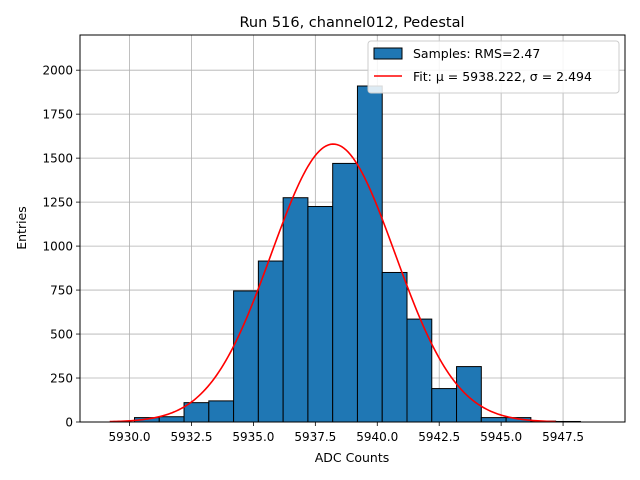 This screenshot has width=640, height=480. I want to click on x-tick-label: 5930.0, so click(130, 437).